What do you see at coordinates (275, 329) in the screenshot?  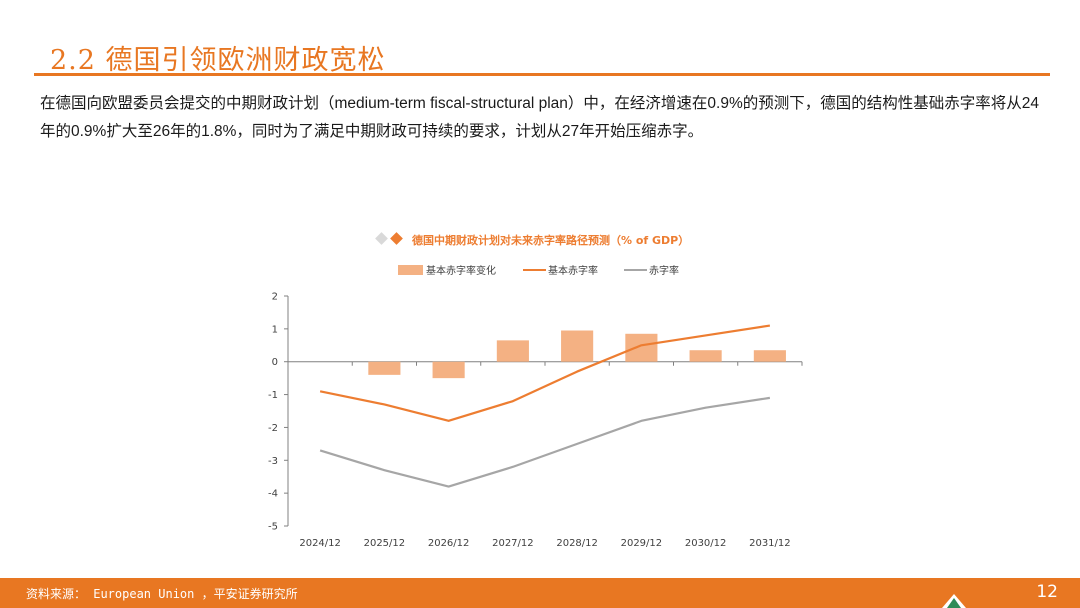 I see `y-tick-label: 1` at bounding box center [275, 329].